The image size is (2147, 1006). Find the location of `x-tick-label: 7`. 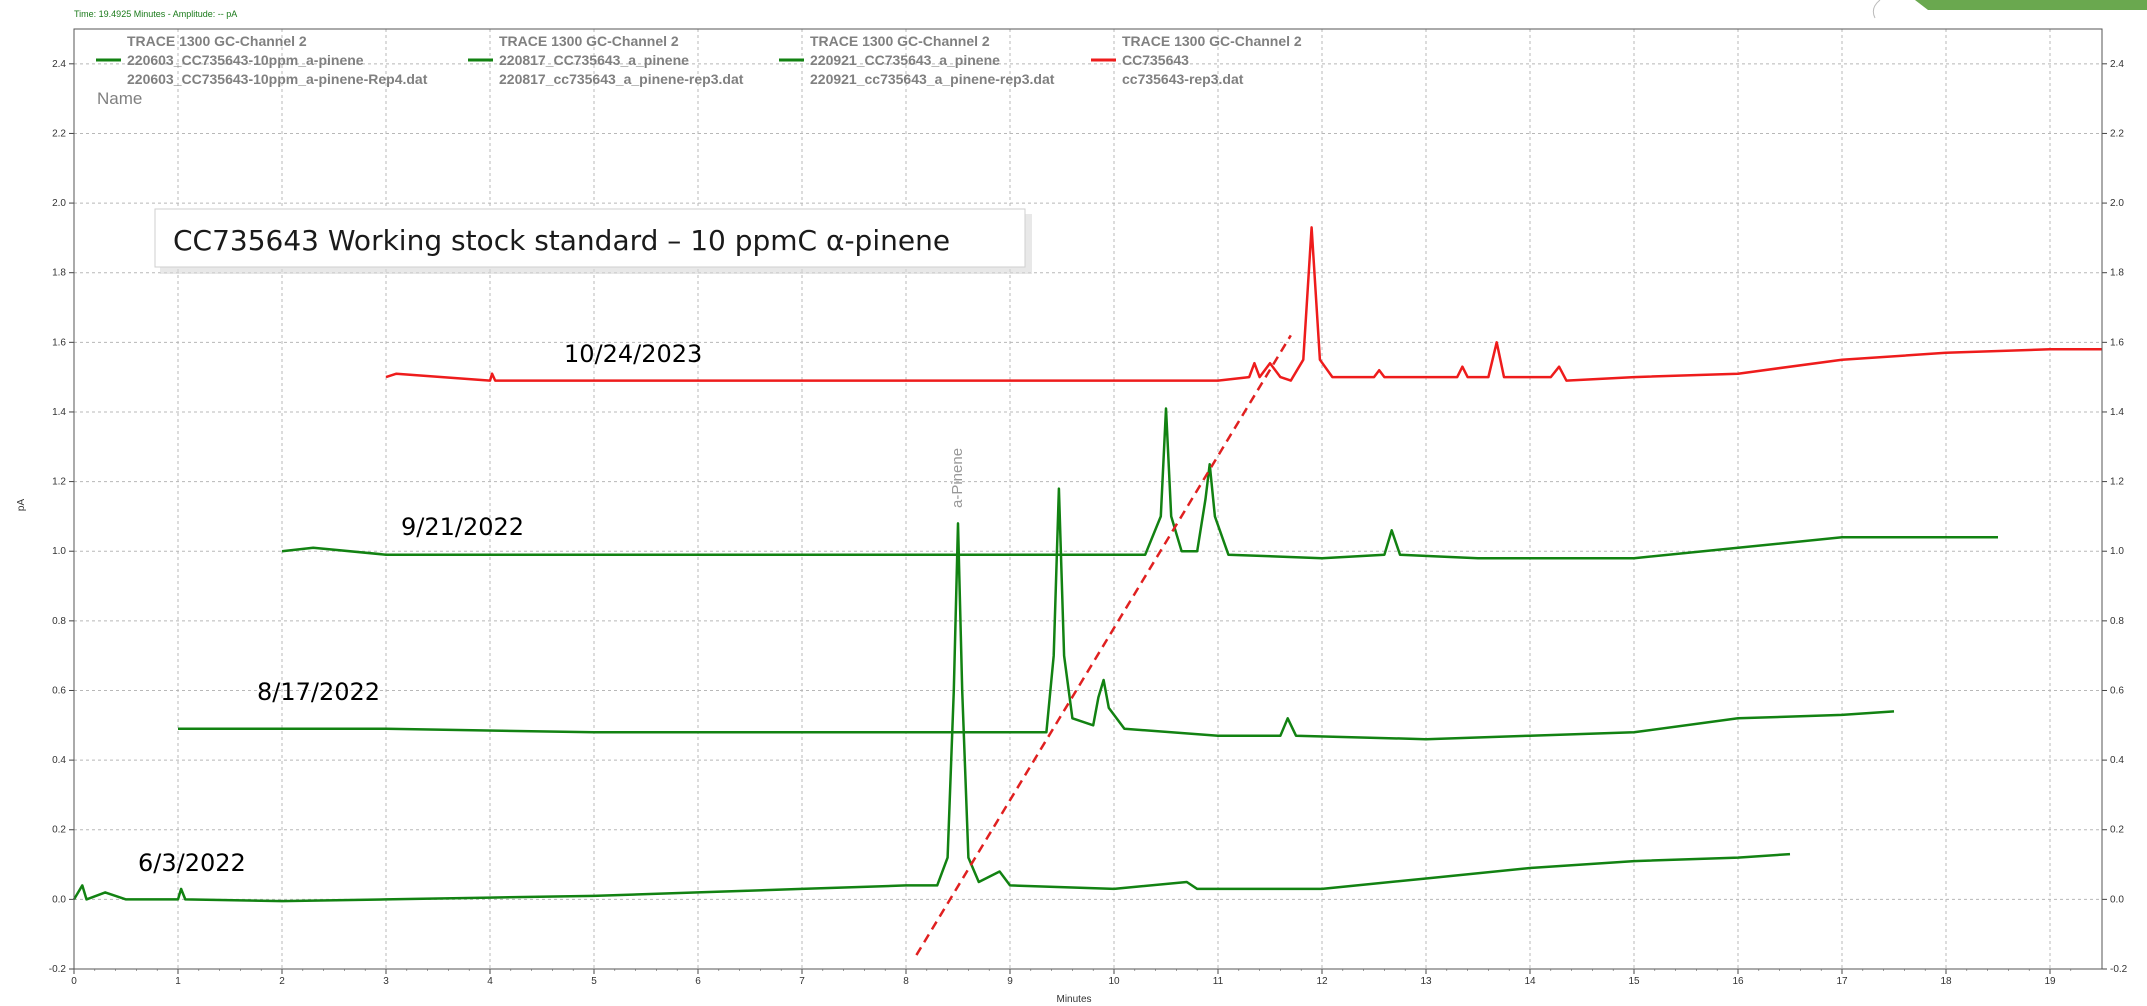

x-tick-label: 7 is located at coordinates (802, 981).